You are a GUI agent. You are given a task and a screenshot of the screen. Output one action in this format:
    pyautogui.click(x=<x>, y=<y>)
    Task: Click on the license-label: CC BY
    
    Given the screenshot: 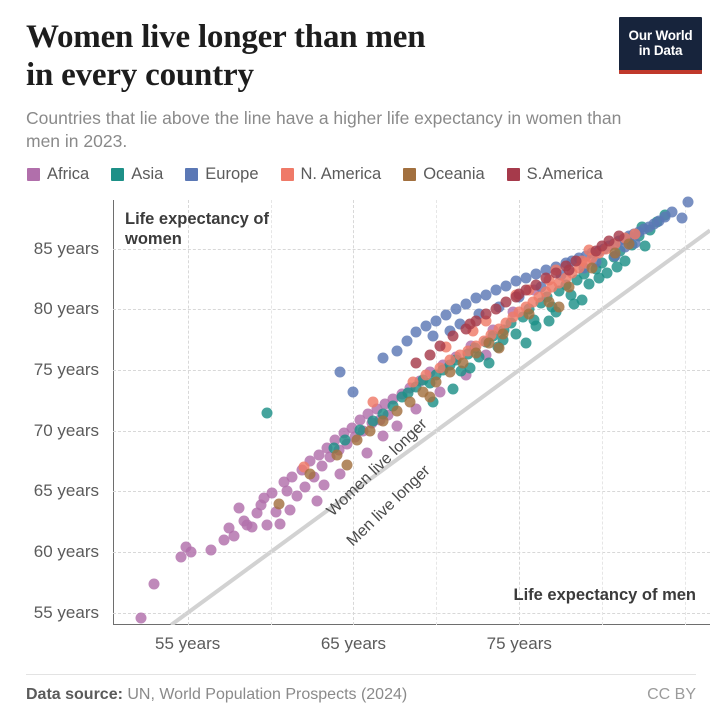 What is the action you would take?
    pyautogui.click(x=671, y=694)
    